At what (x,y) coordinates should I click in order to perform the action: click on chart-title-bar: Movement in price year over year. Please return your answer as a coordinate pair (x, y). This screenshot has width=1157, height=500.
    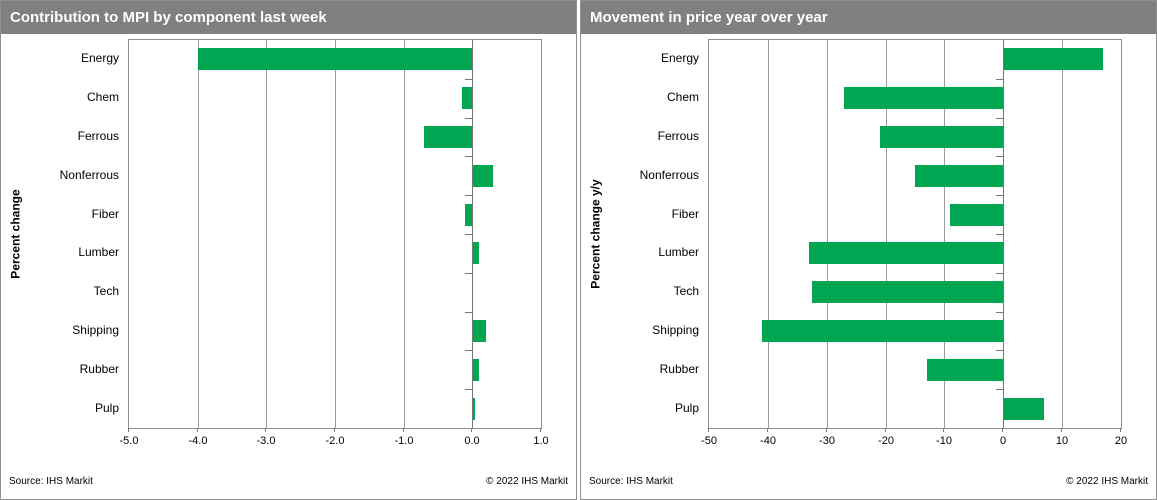
    Looking at the image, I should click on (868, 17).